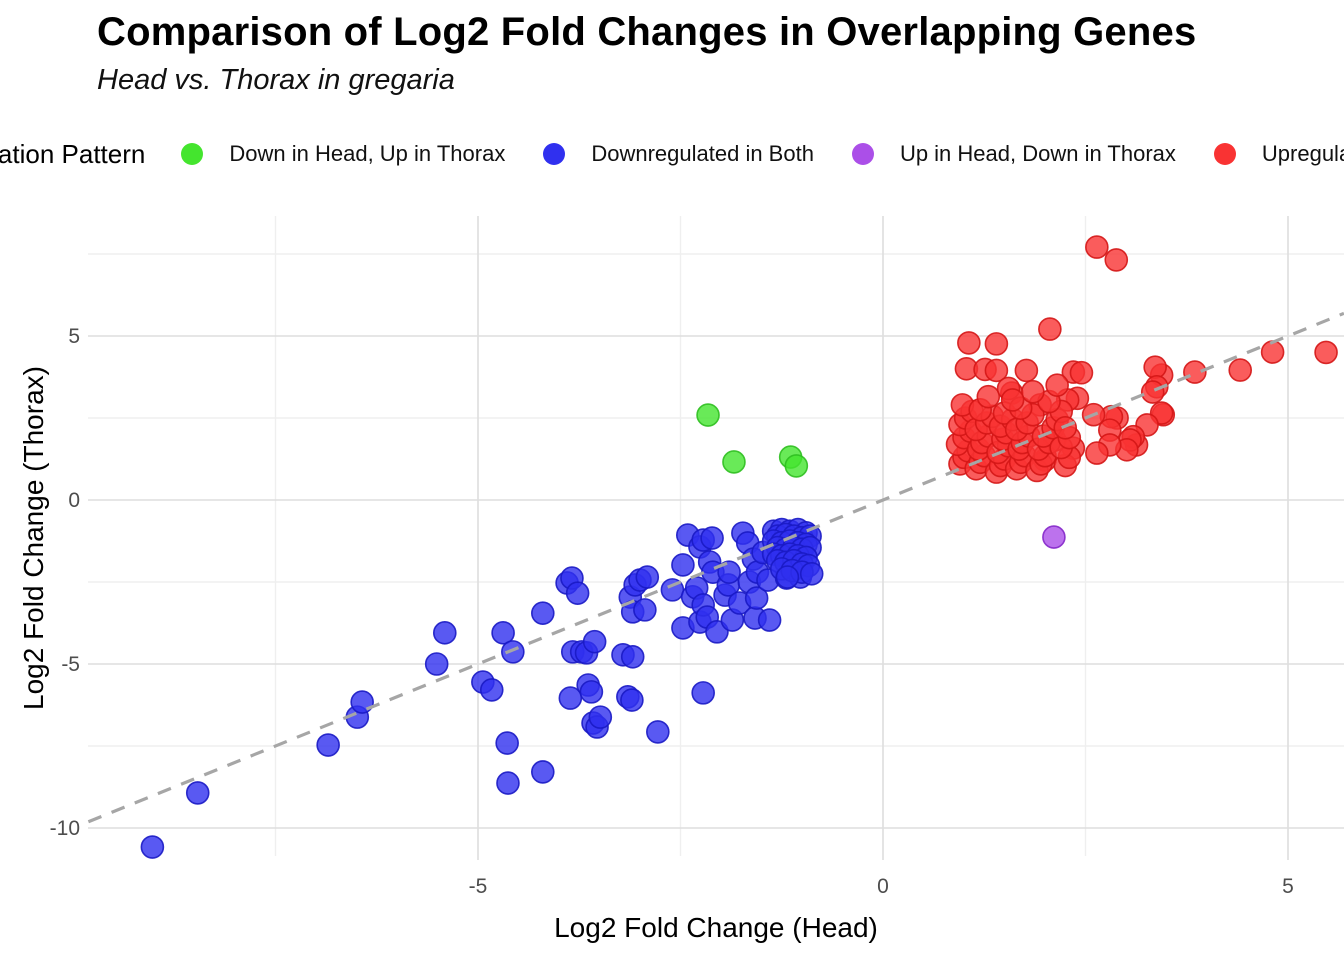  I want to click on legend-dot-blue-icon, so click(554, 154).